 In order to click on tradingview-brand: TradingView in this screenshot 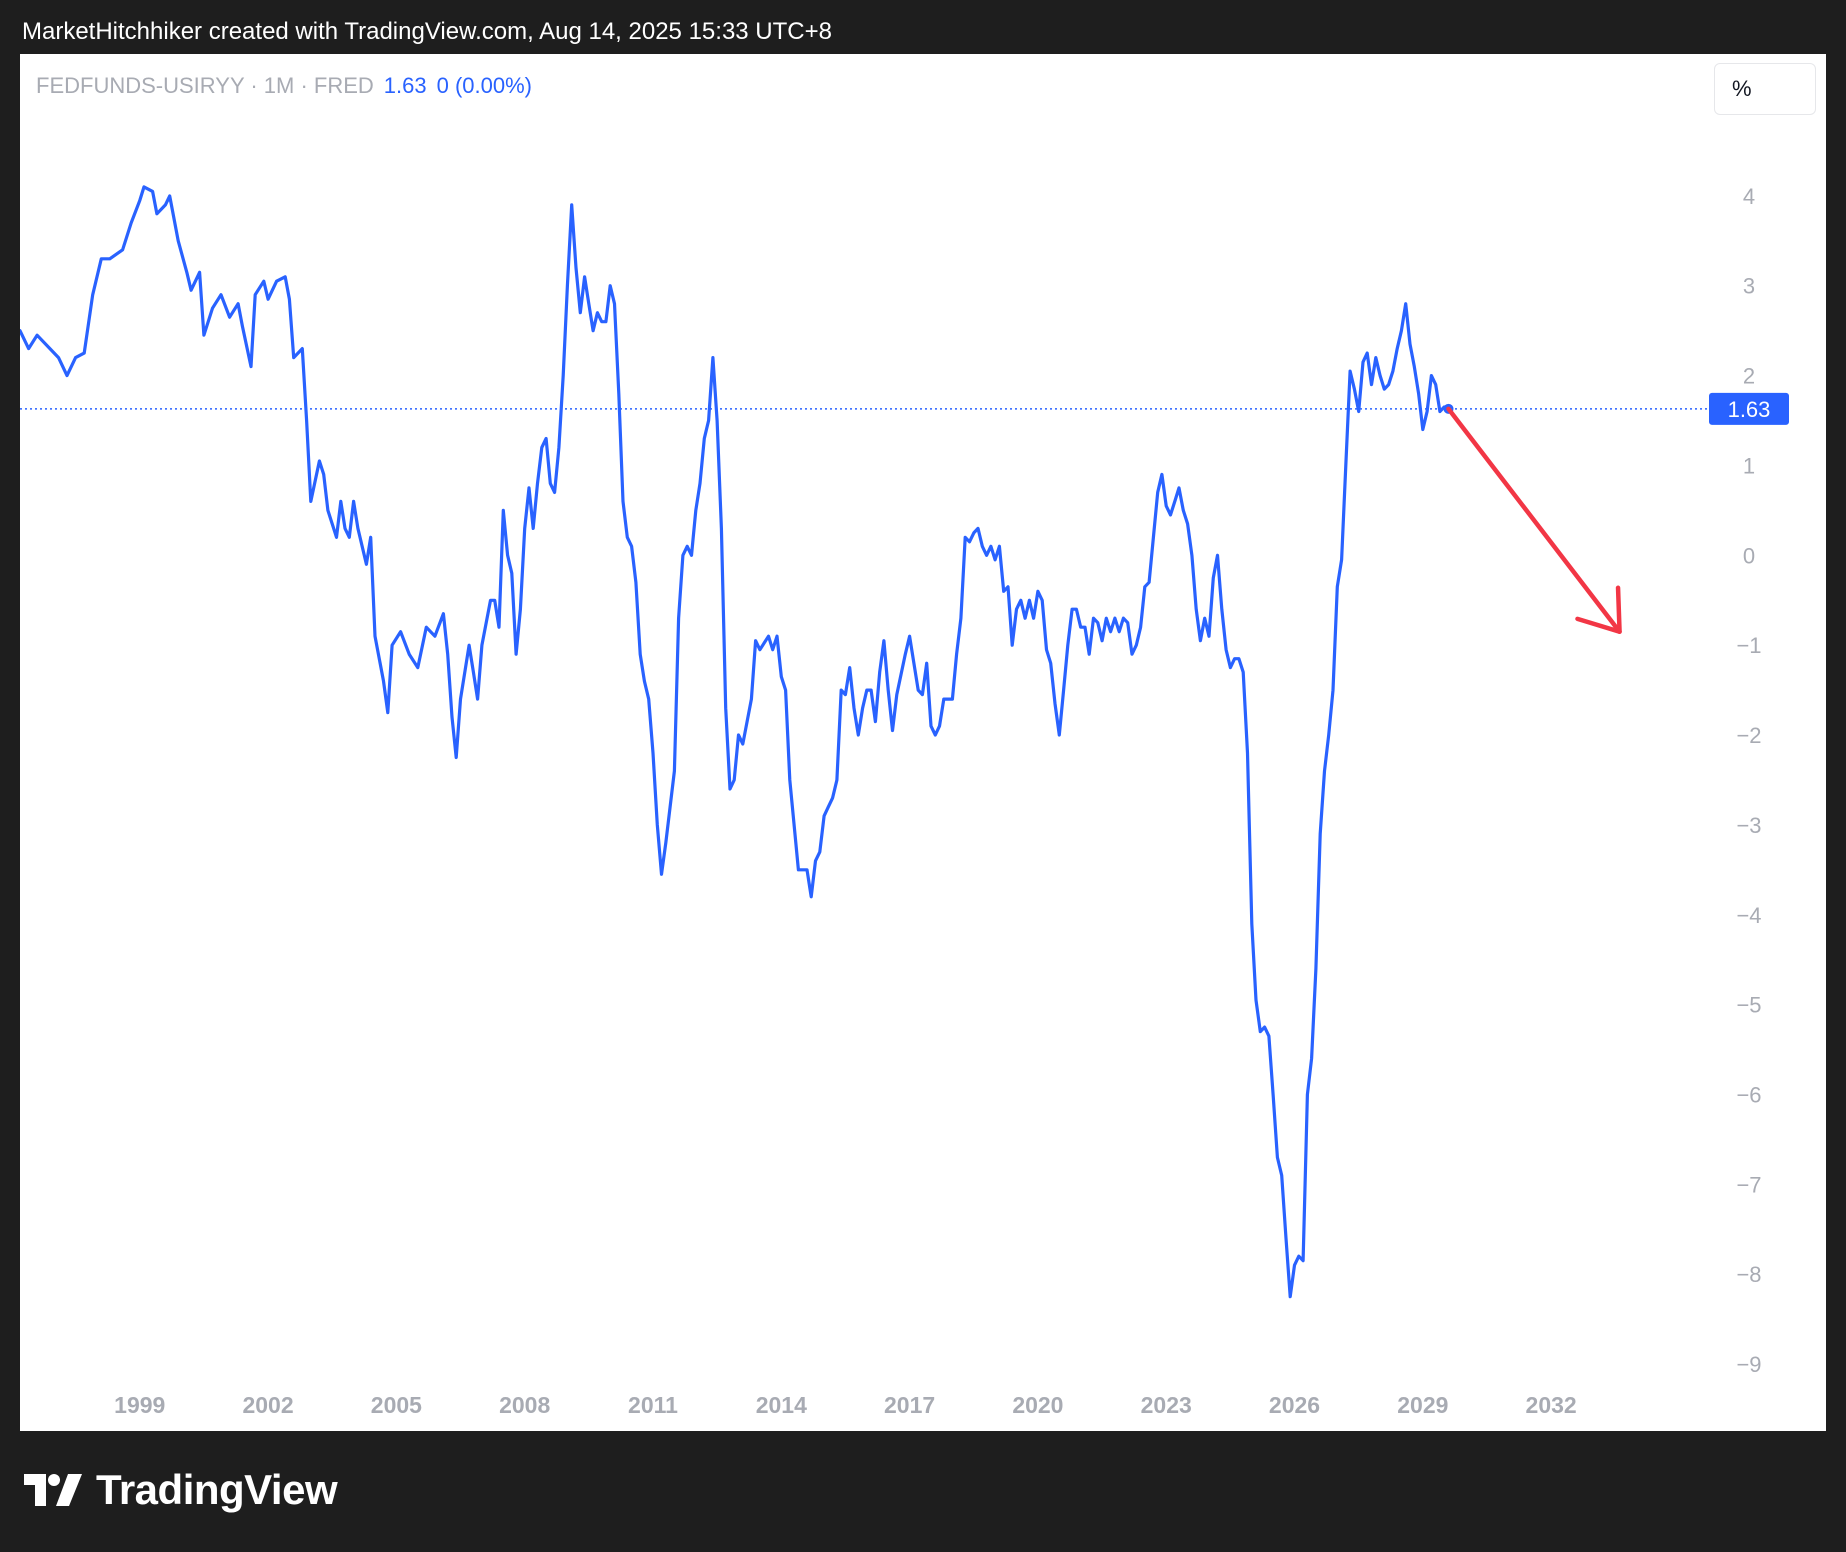, I will do `click(181, 1490)`.